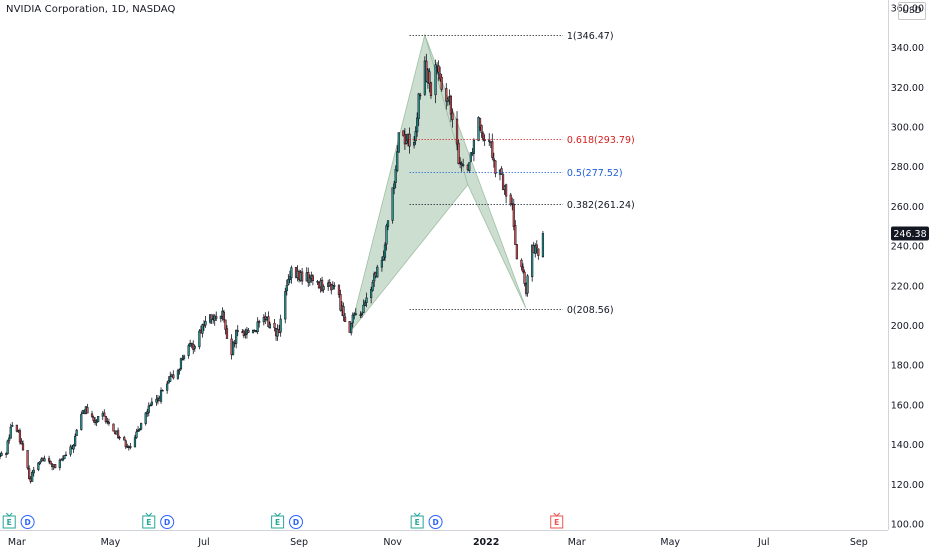  What do you see at coordinates (167, 522) in the screenshot?
I see `dividend-event-marker: D` at bounding box center [167, 522].